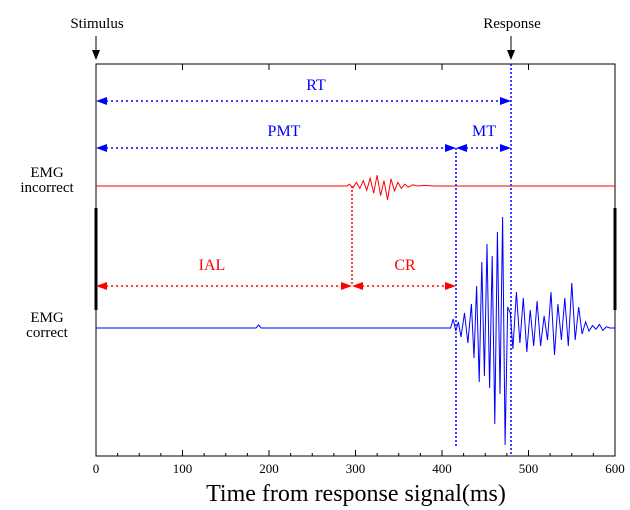  Describe the element at coordinates (356, 494) in the screenshot. I see `x-axis-label: Time from response signal(ms)` at that location.